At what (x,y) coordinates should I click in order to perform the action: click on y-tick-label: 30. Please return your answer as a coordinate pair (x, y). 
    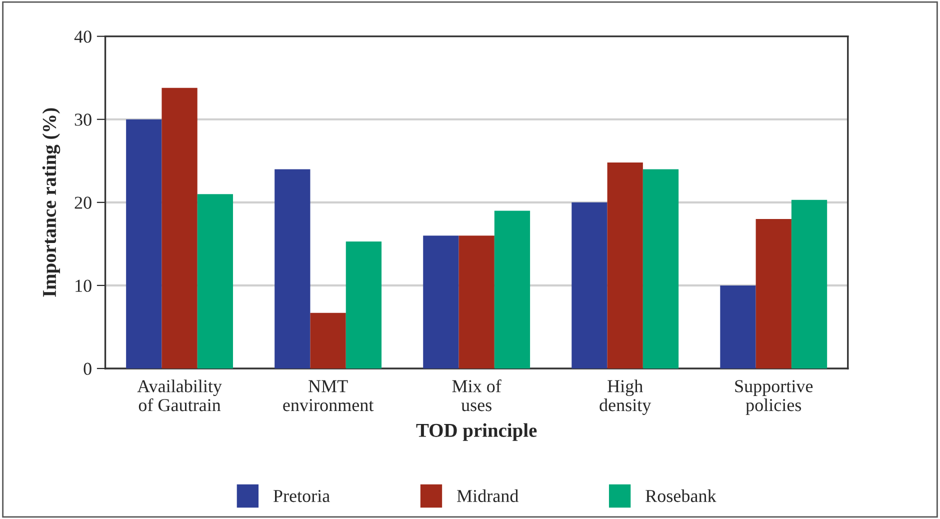
    Looking at the image, I should click on (83, 120).